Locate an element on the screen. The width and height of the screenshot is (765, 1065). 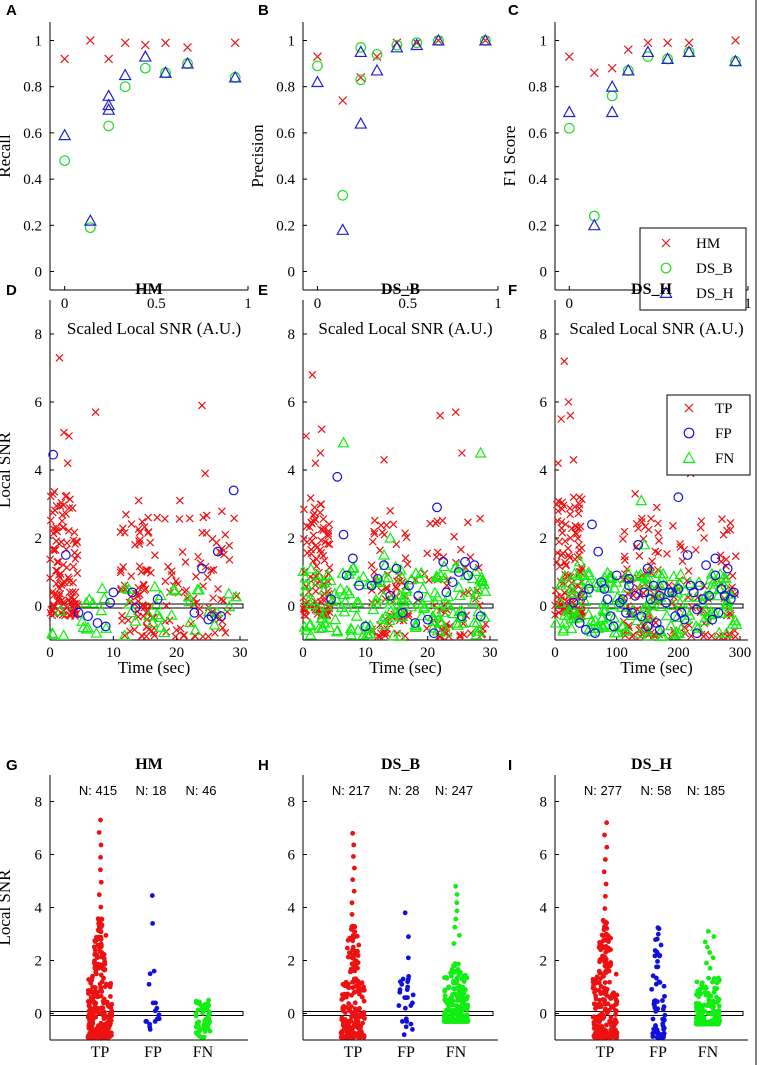
category-label: FN is located at coordinates (708, 1052).